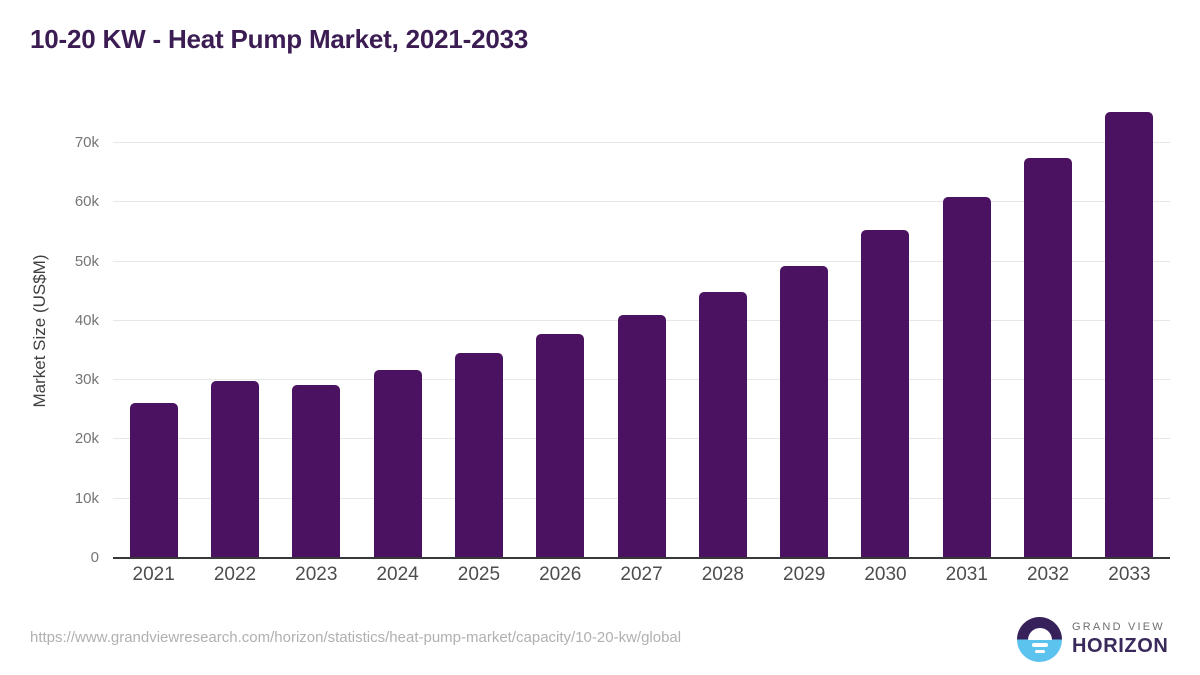  I want to click on x-label-2022: 2022, so click(235, 574).